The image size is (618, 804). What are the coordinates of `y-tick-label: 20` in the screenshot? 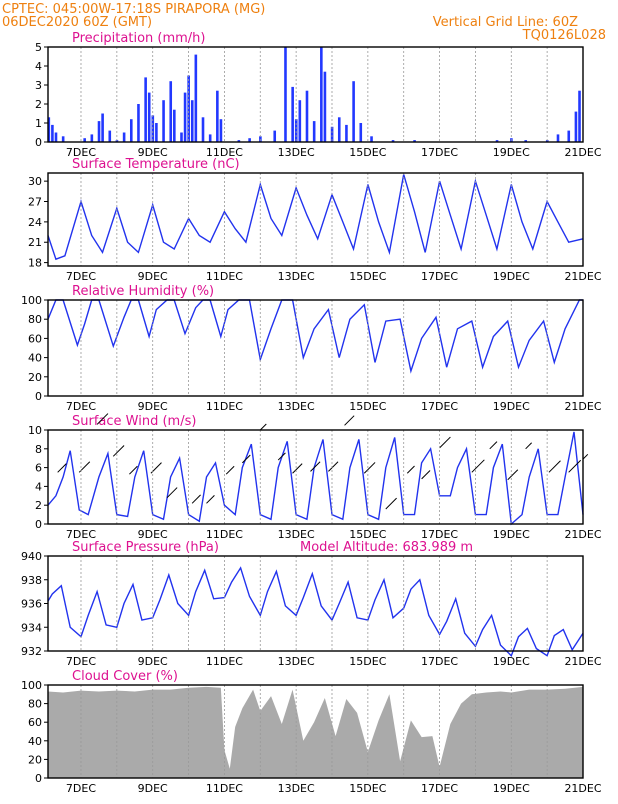 It's located at (35, 377).